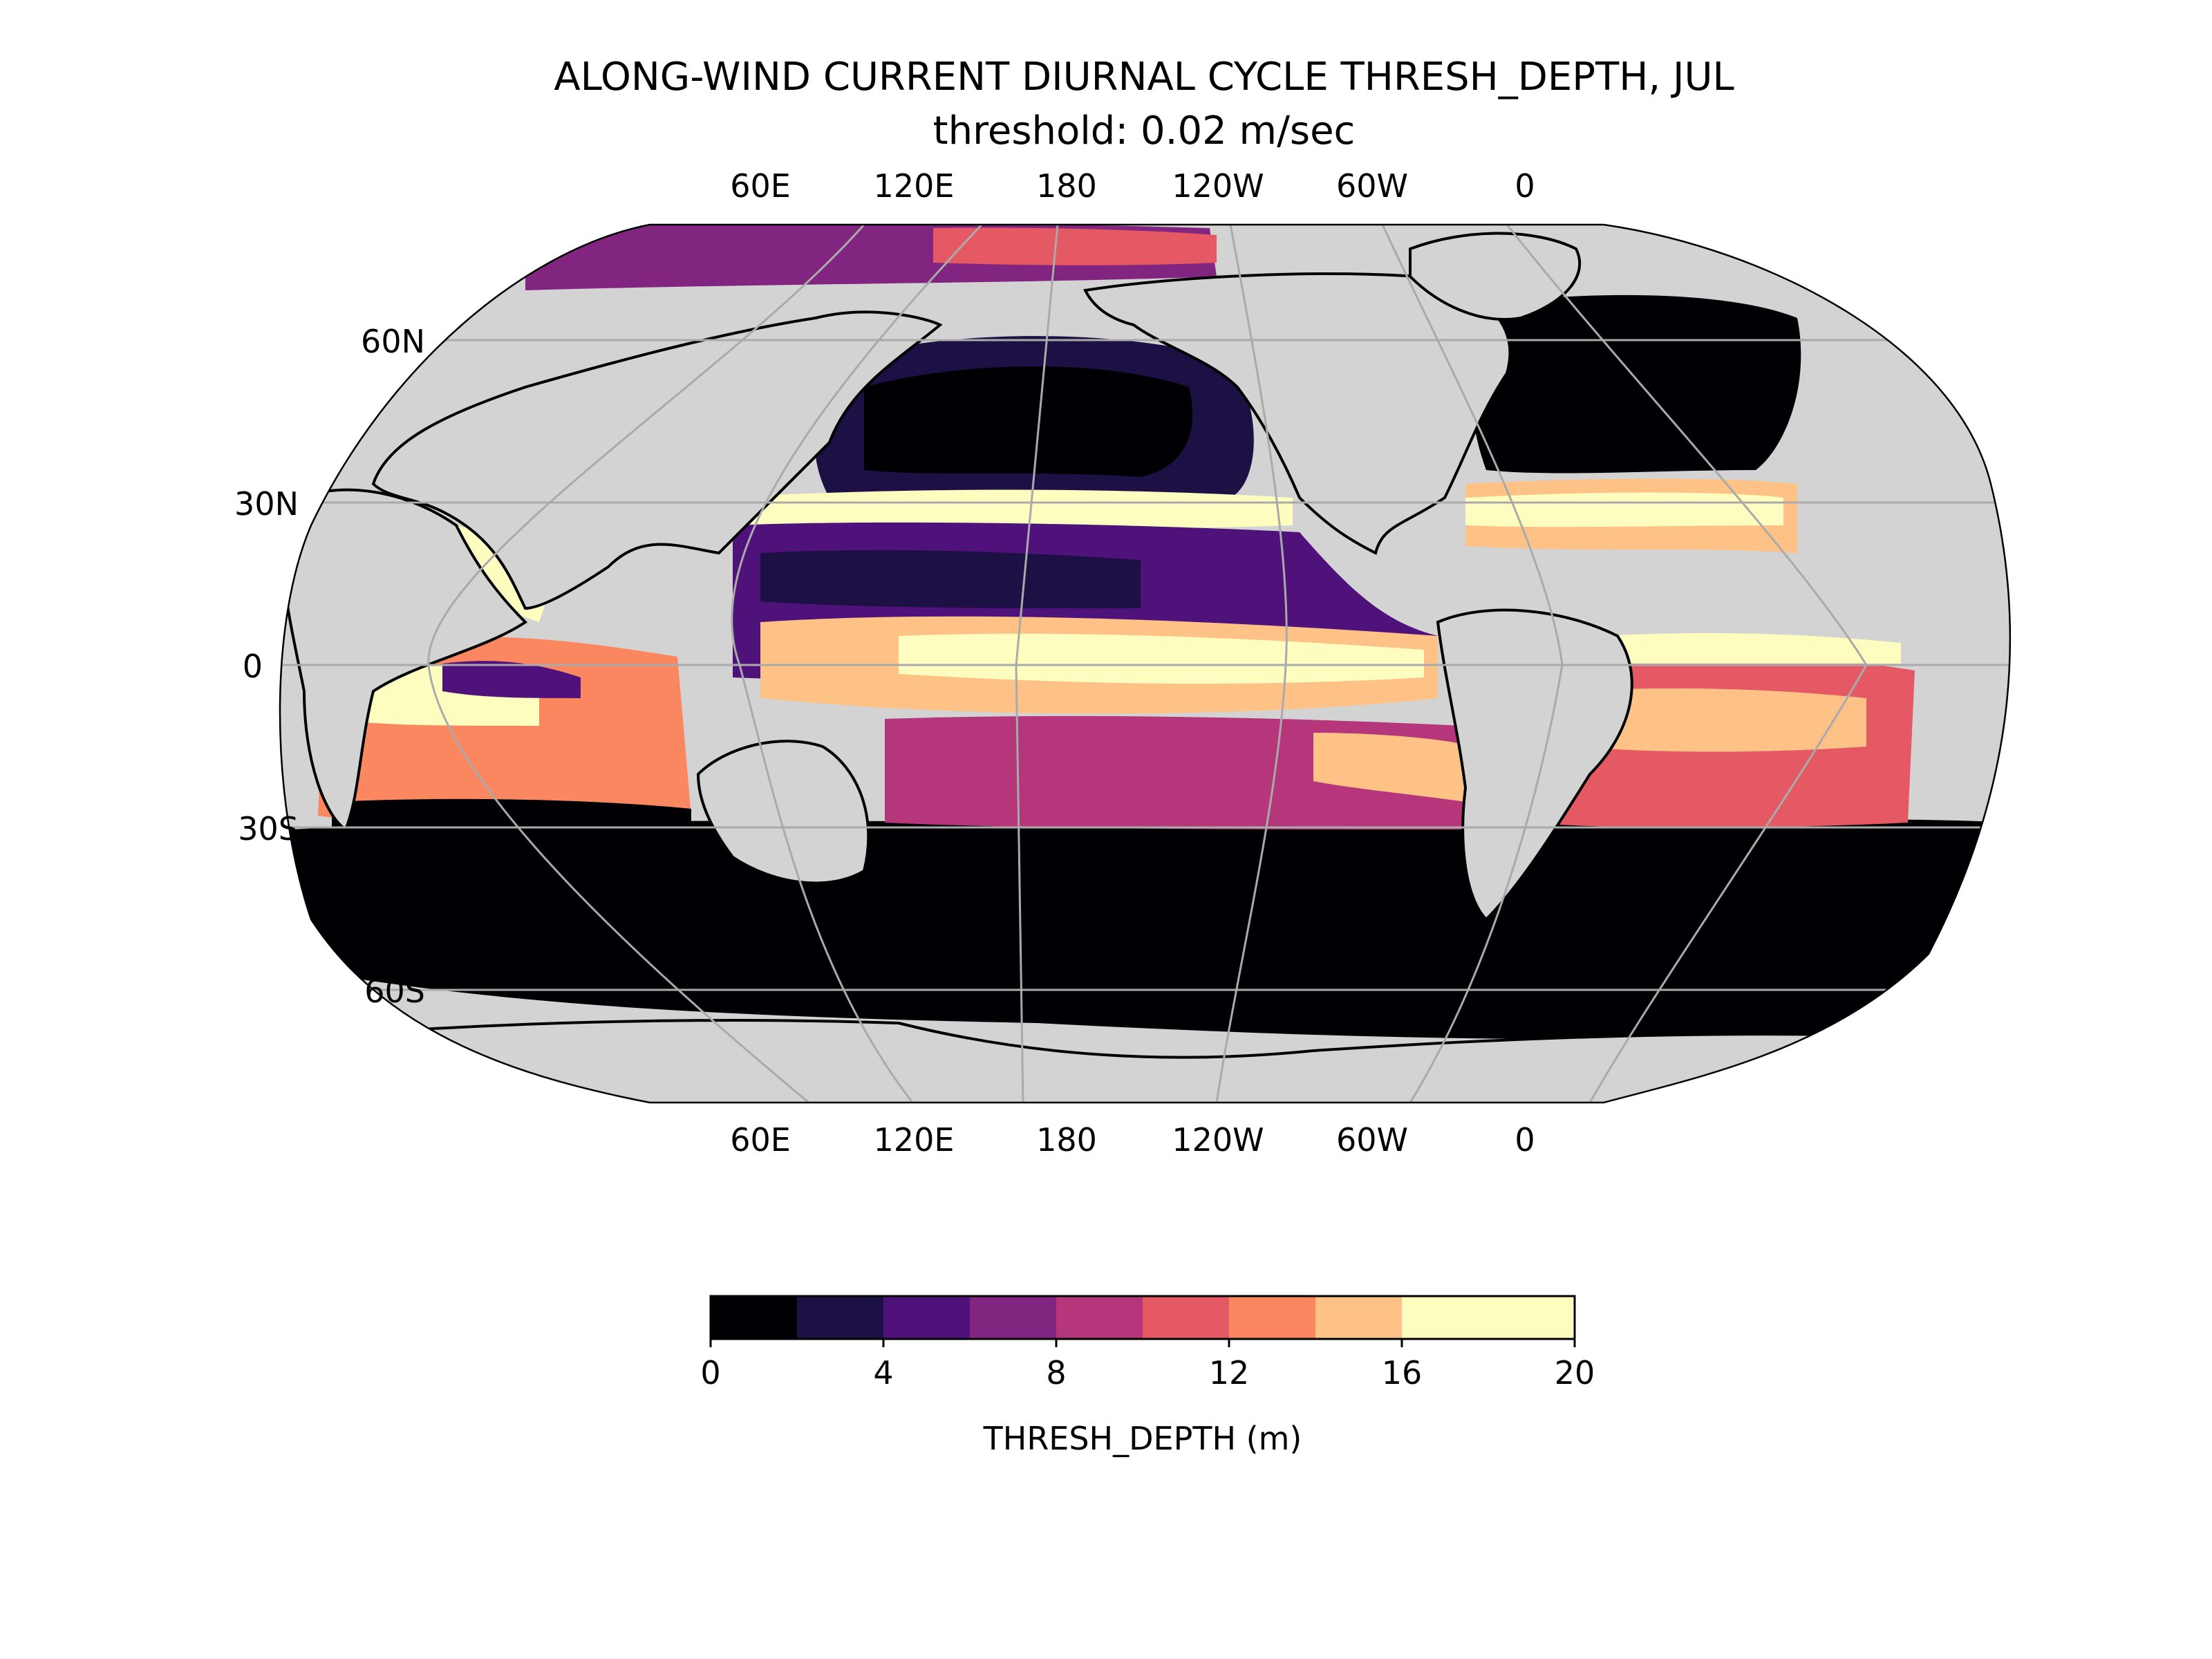  Describe the element at coordinates (1218, 186) in the screenshot. I see `lon-label-top: 120W` at that location.